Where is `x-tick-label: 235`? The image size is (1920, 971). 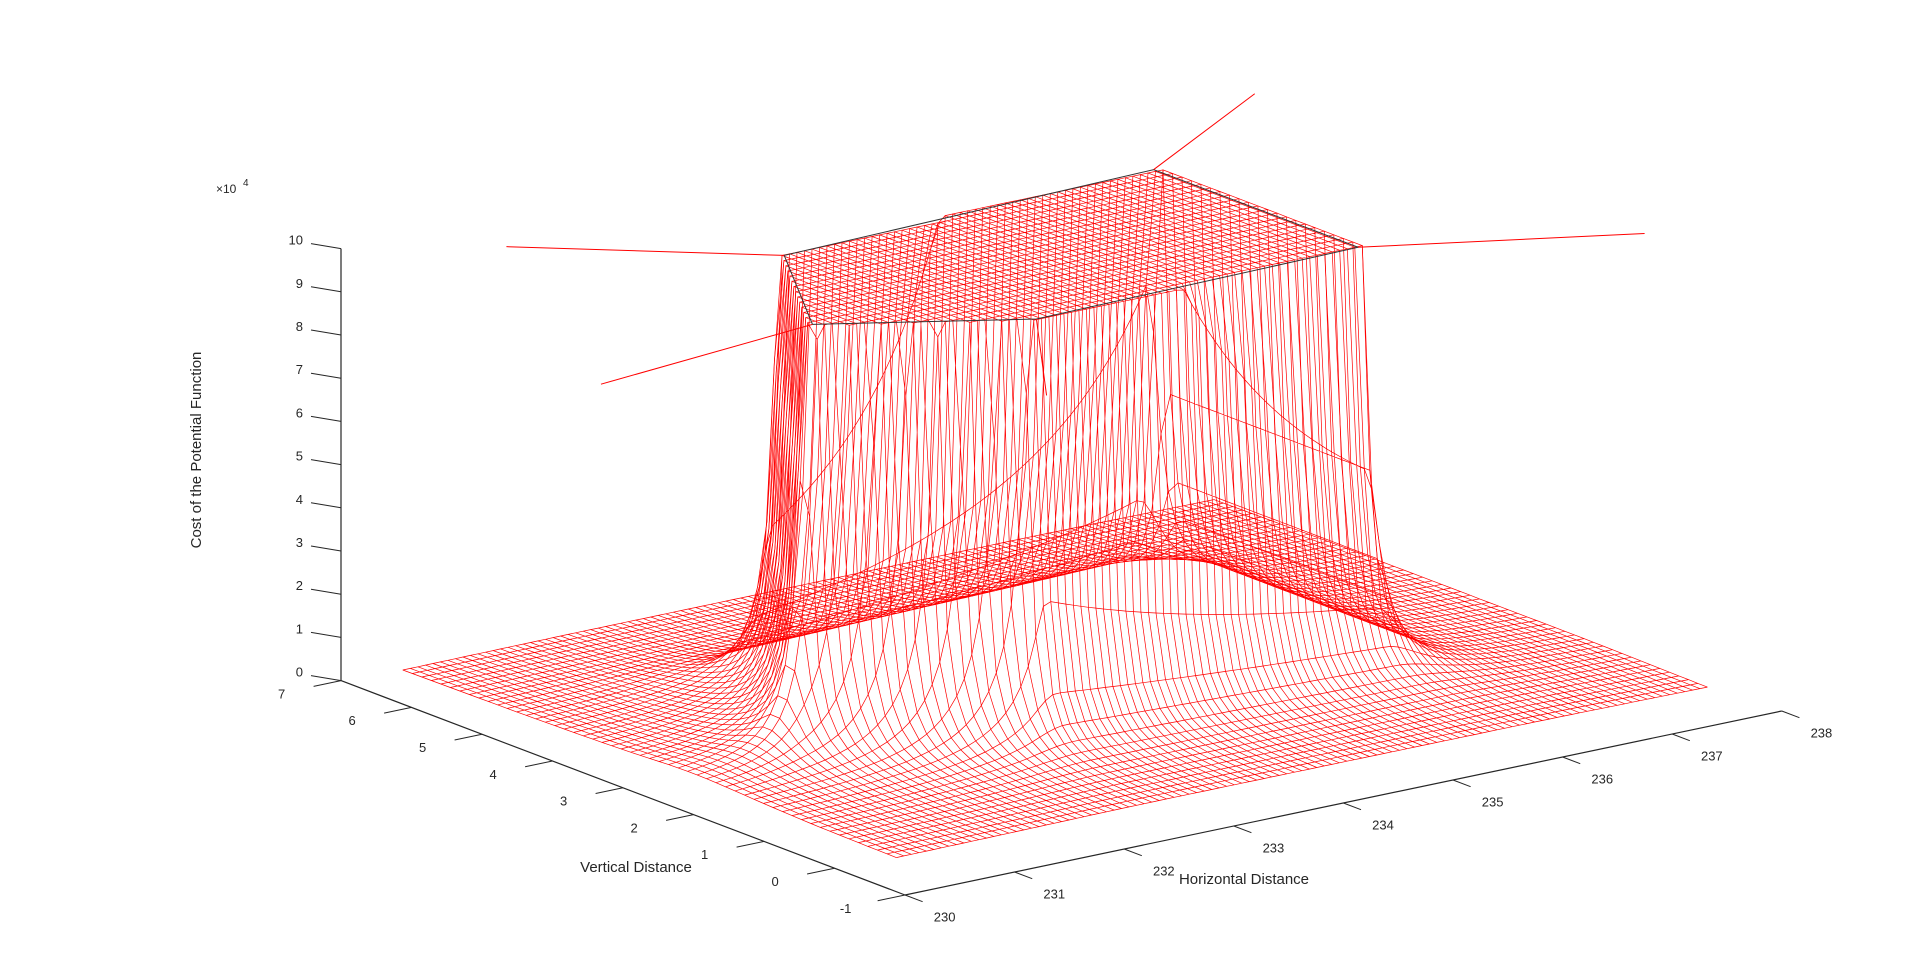
x-tick-label: 235 is located at coordinates (1493, 802).